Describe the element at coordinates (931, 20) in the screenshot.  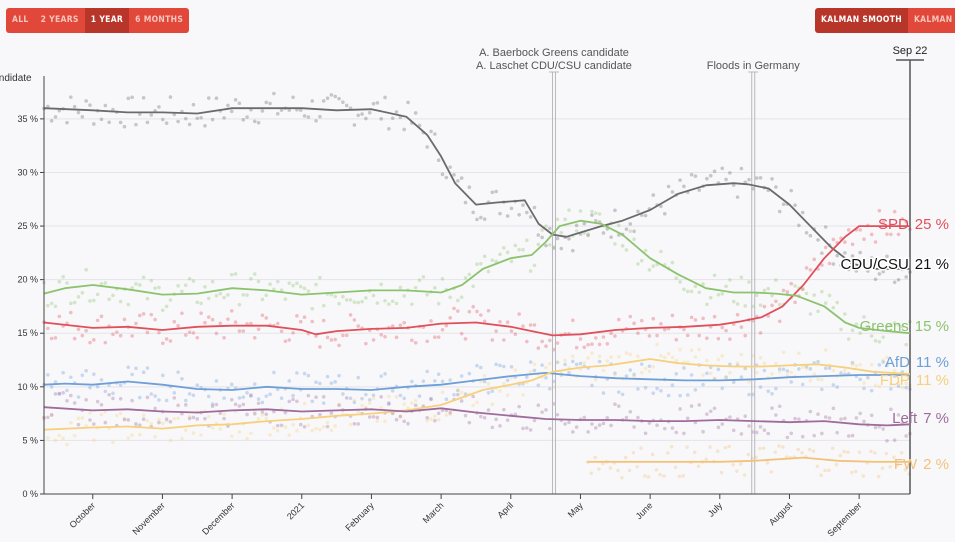
I see `kalman-button: KALMAN` at that location.